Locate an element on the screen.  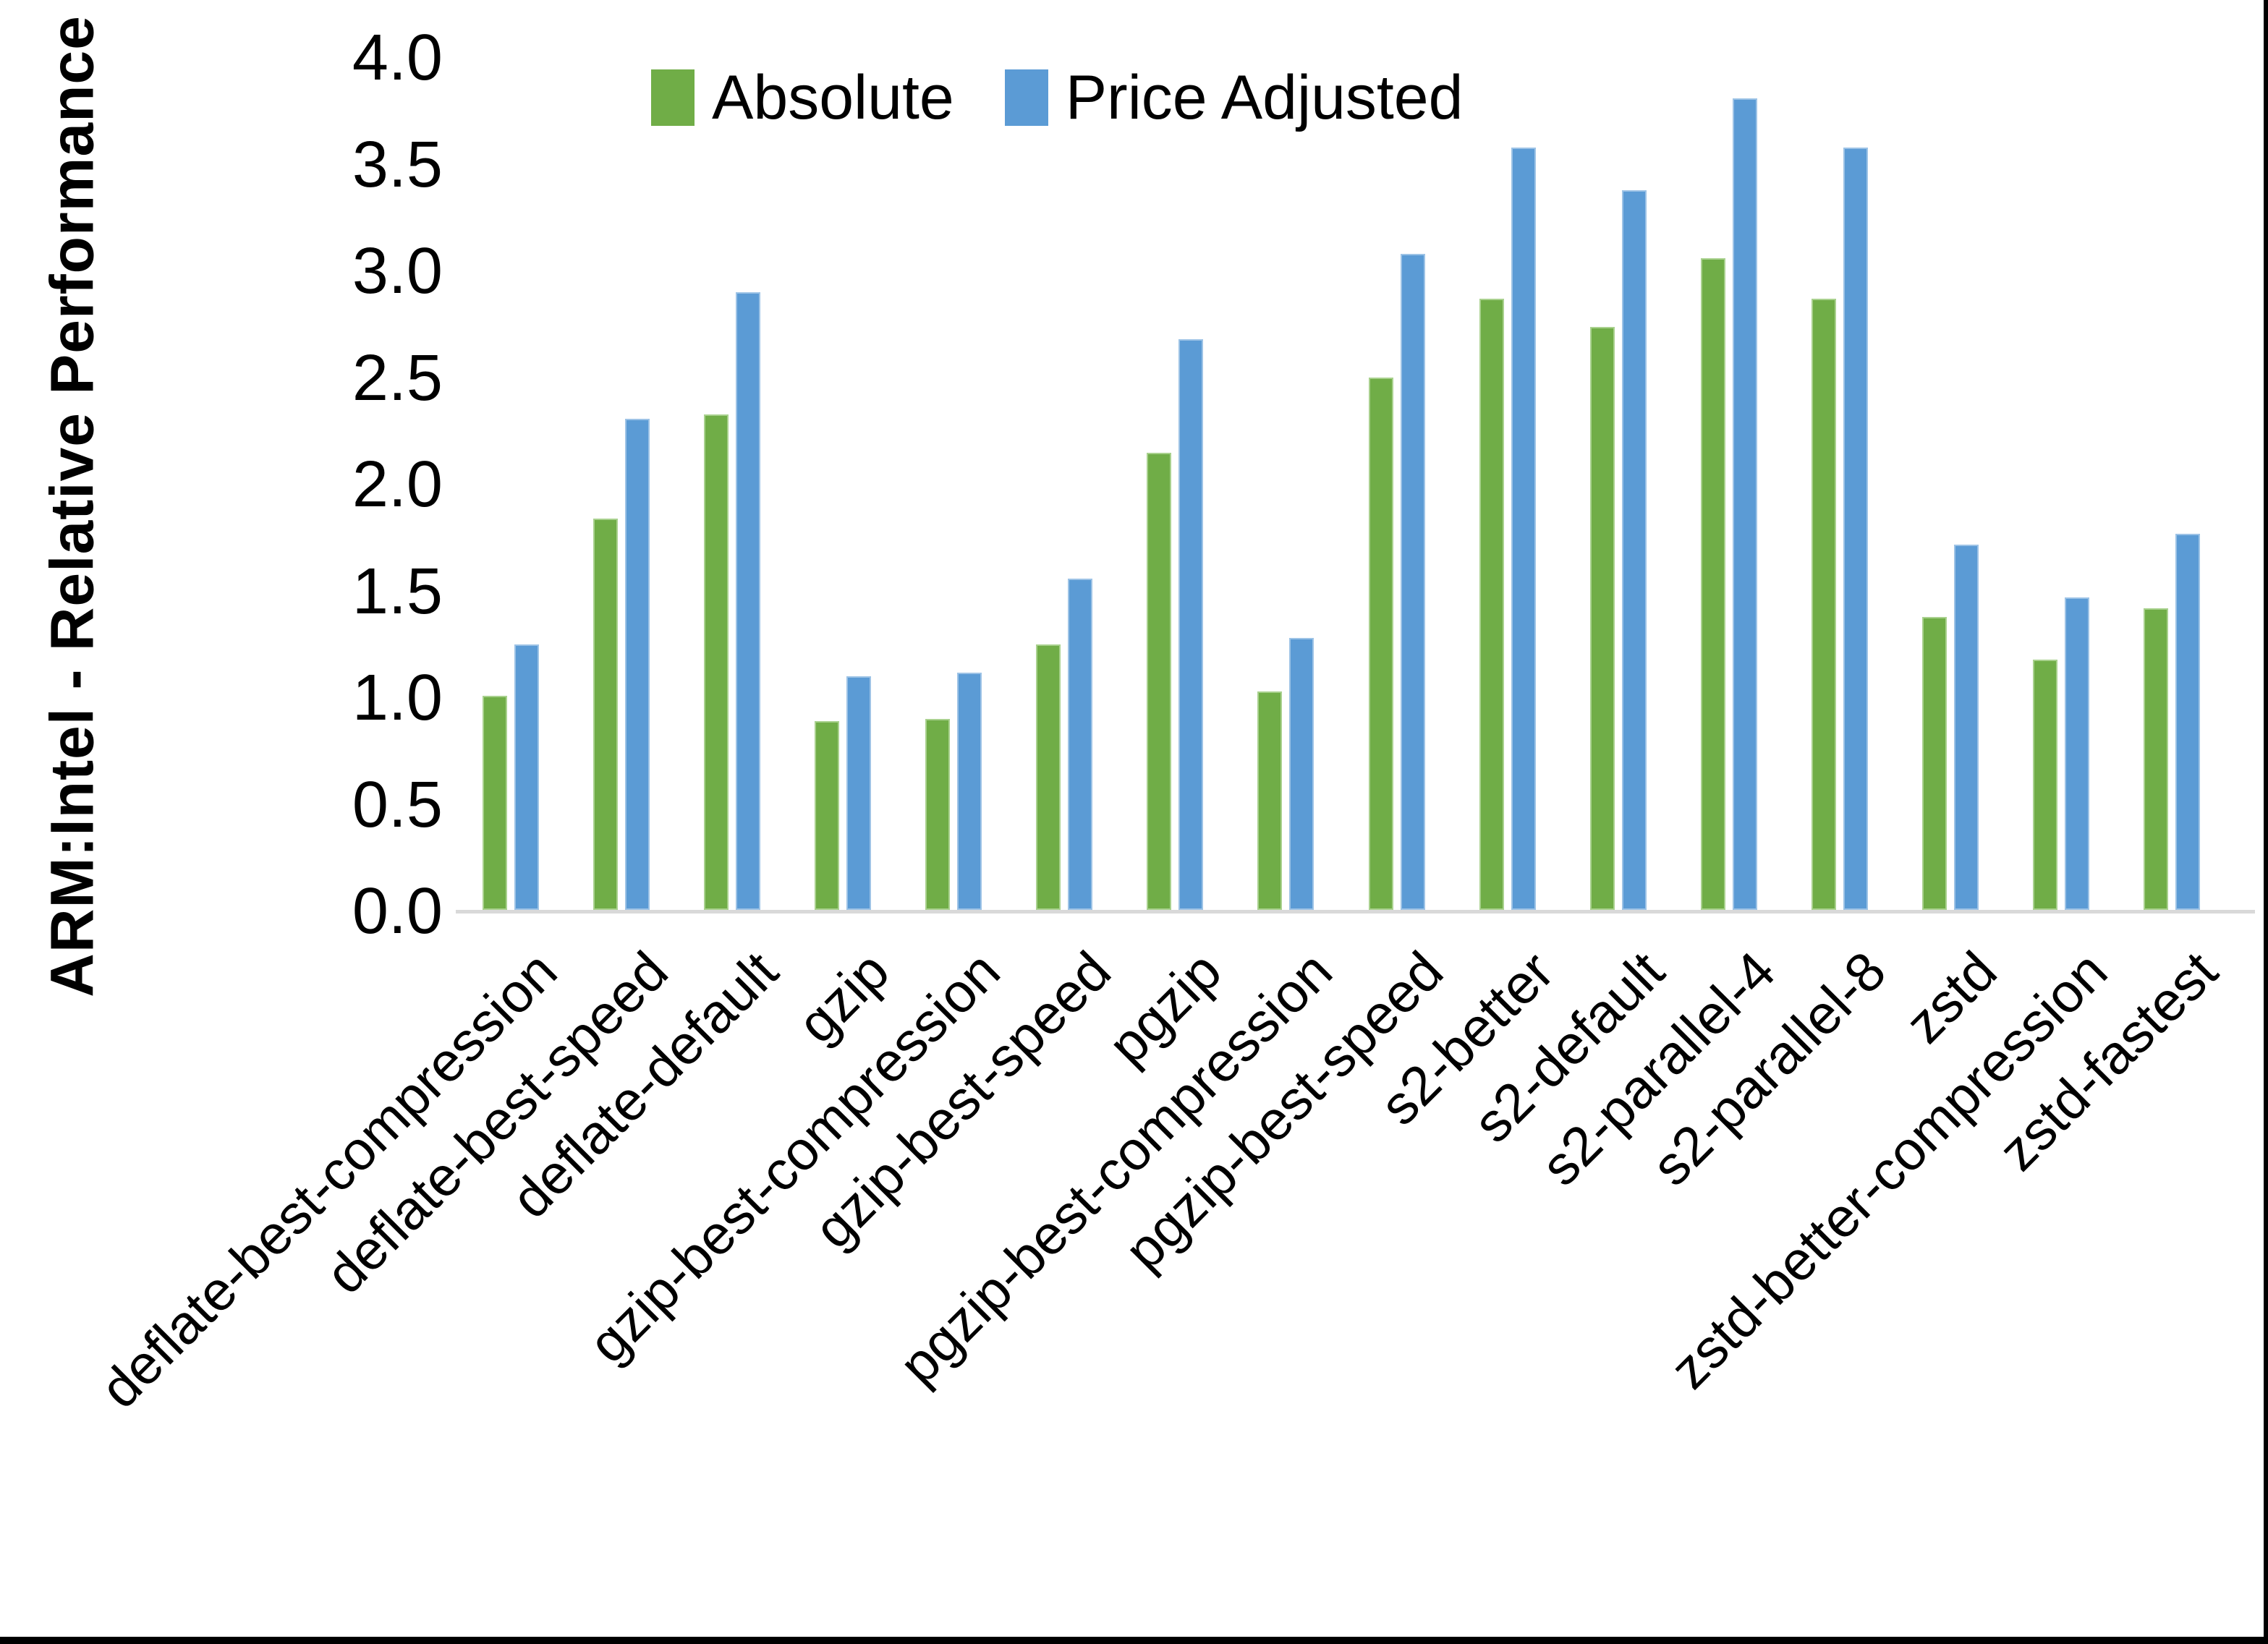
bar-absolute-s2-better is located at coordinates (1491, 604).